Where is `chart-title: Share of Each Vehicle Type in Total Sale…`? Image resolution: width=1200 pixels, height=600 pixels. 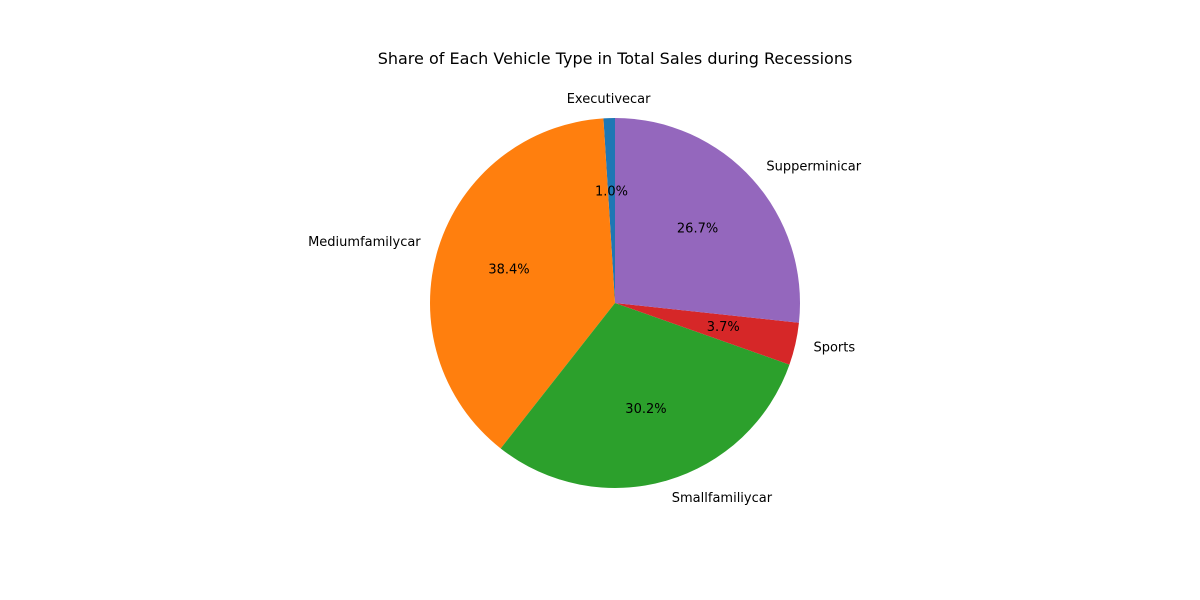
chart-title: Share of Each Vehicle Type in Total Sale… is located at coordinates (615, 58).